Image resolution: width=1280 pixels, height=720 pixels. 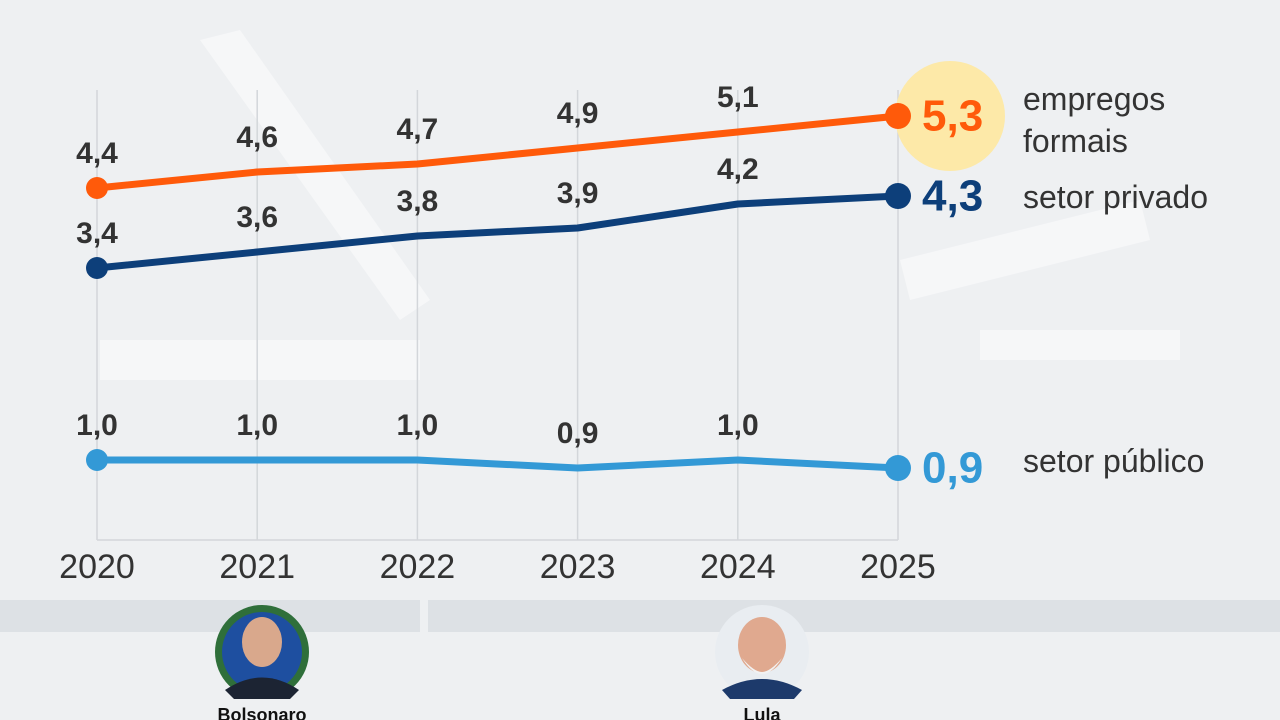 What do you see at coordinates (418, 201) in the screenshot?
I see `value-label: 3,8` at bounding box center [418, 201].